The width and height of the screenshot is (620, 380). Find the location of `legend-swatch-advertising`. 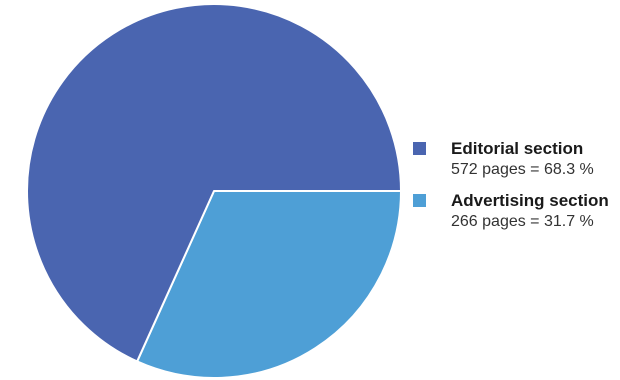

legend-swatch-advertising is located at coordinates (419, 200).